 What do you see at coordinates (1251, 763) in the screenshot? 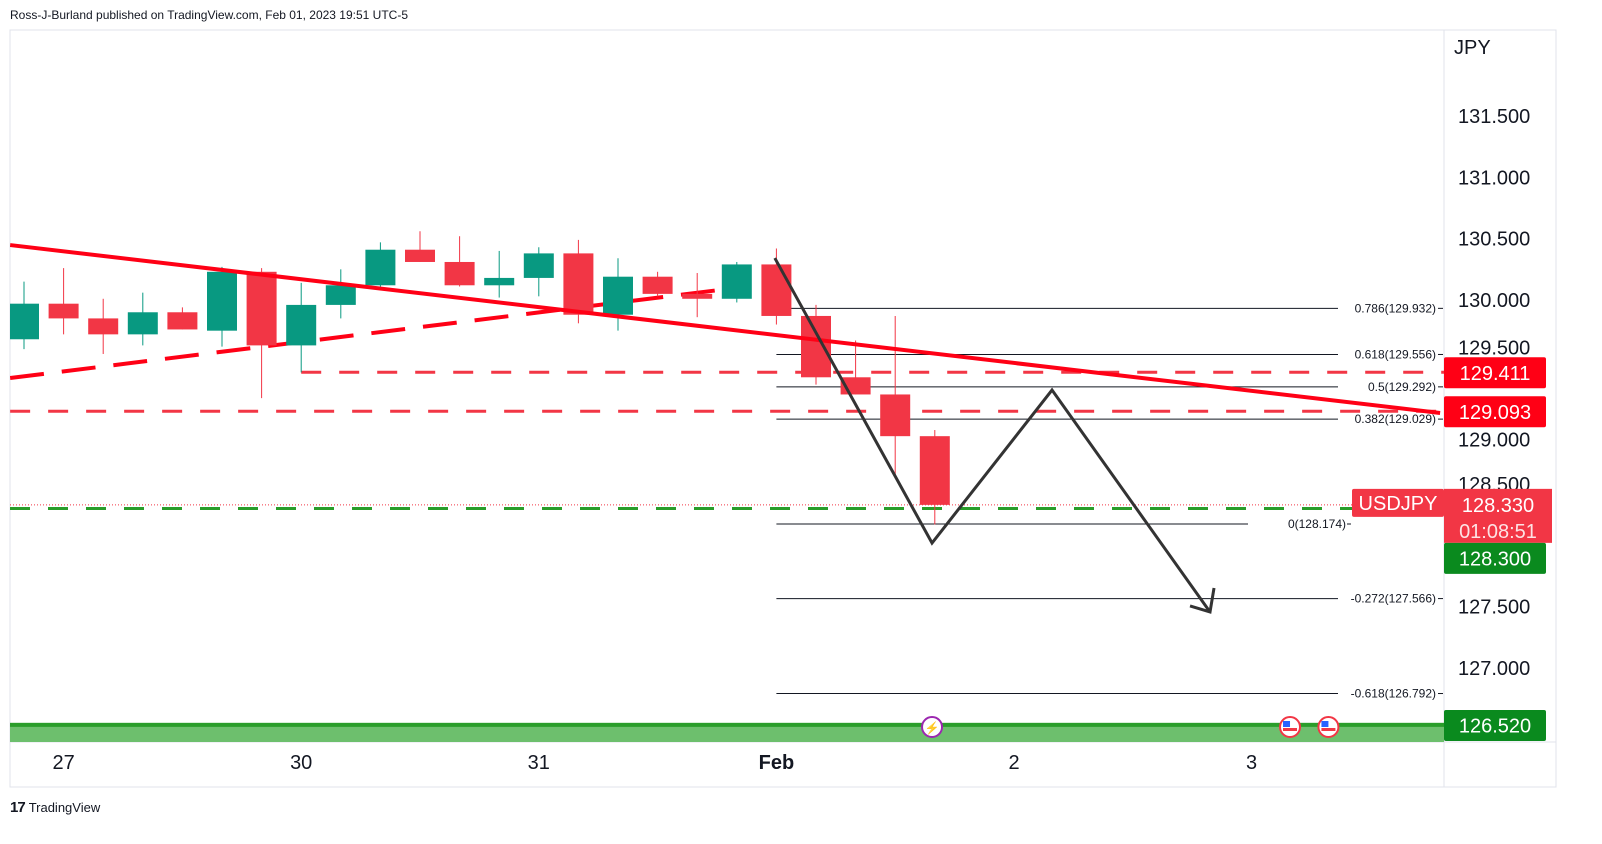
I see `x-tick-label: 3` at bounding box center [1251, 763].